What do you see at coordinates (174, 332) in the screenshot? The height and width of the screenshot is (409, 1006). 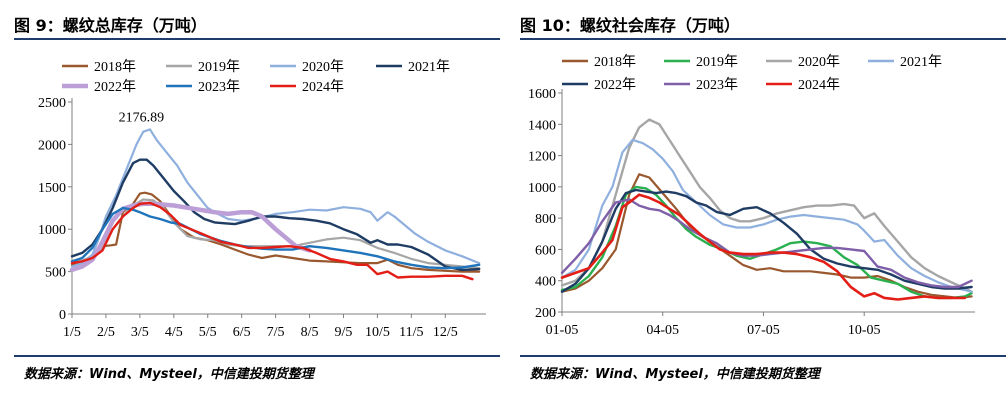 I see `x-tick-label: 4/5` at bounding box center [174, 332].